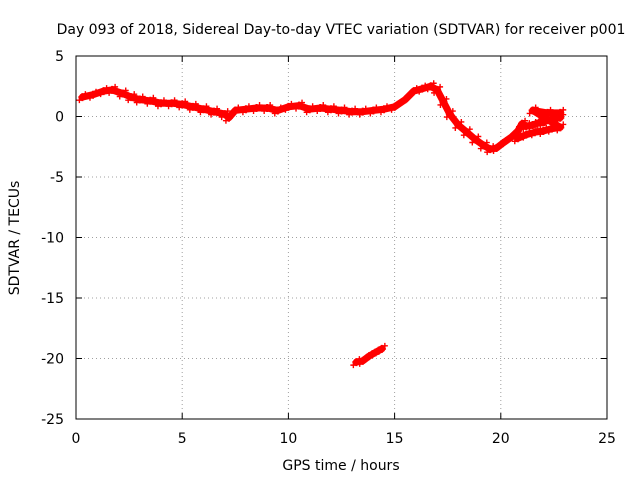 This screenshot has height=485, width=640. I want to click on y-tick-label: 0, so click(59, 118).